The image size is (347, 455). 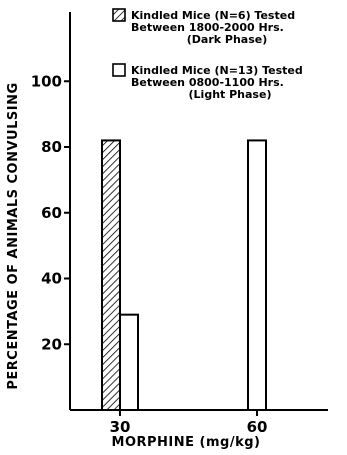 I want to click on x-tick-label: 60, so click(x=257, y=427).